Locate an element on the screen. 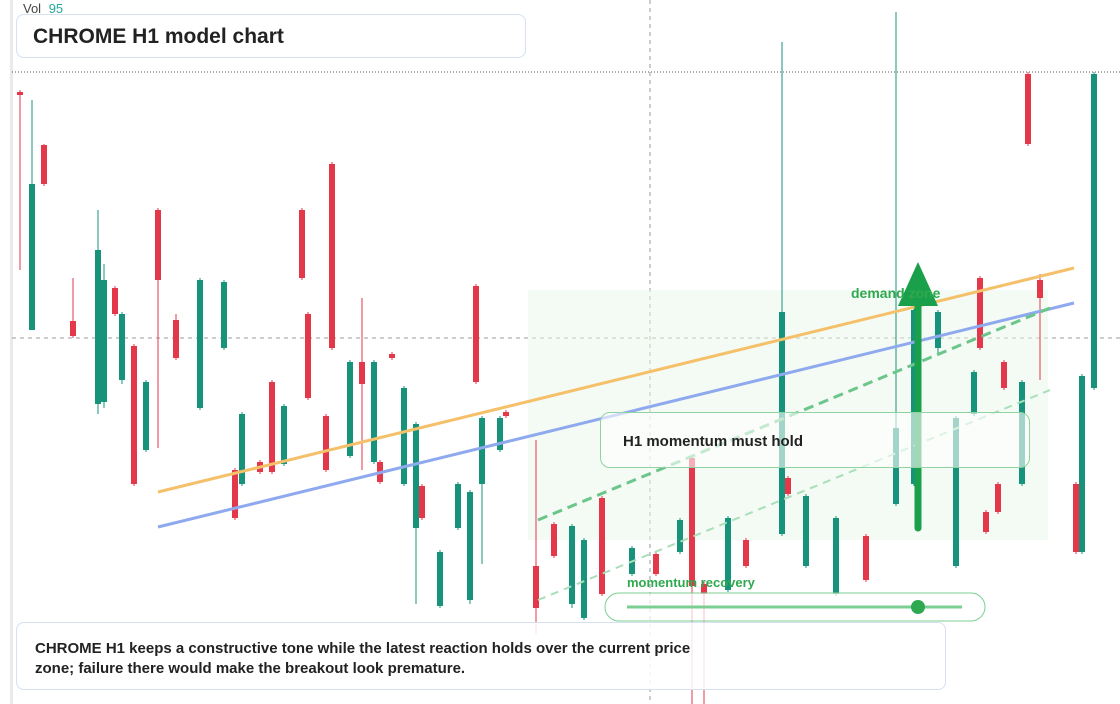  zone-label: demand zone is located at coordinates (896, 293).